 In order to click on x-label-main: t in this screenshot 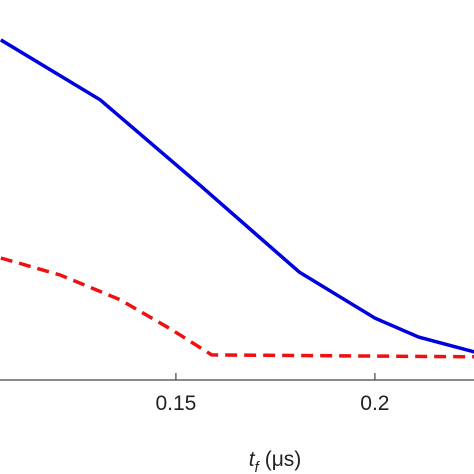, I will do `click(252, 459)`.